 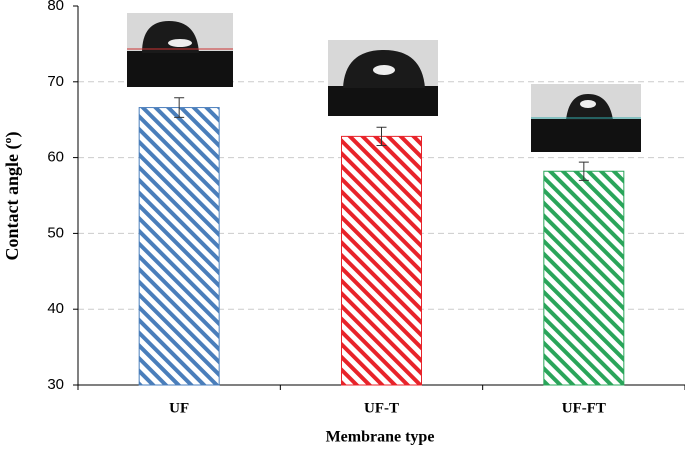 I want to click on x-axis-title: Membrane type, so click(x=380, y=437).